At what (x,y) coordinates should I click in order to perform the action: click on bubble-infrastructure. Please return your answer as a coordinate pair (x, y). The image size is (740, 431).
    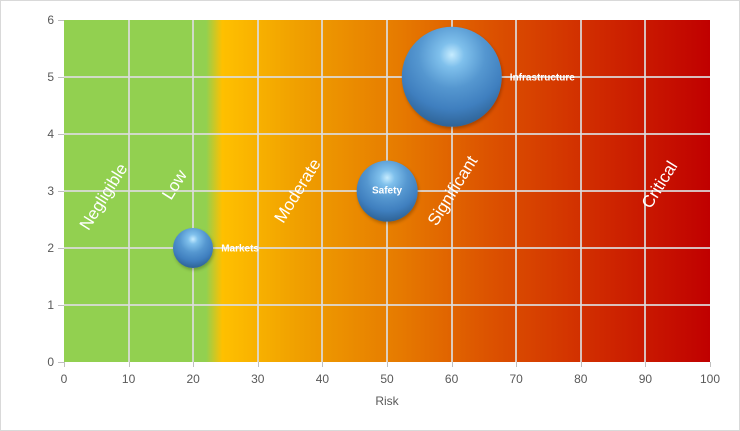
    Looking at the image, I should click on (451, 77).